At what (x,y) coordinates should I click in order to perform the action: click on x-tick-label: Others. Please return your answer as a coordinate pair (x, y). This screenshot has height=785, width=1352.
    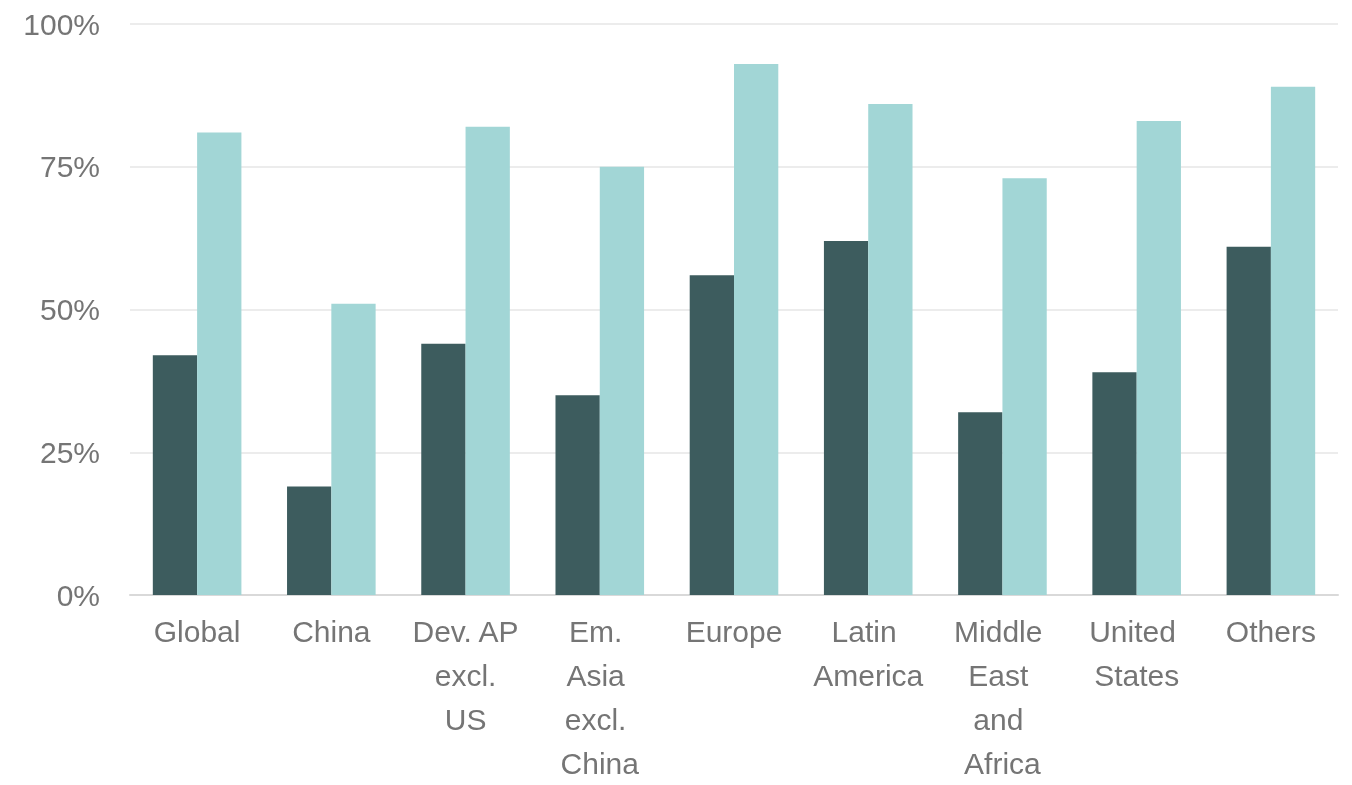
    Looking at the image, I should click on (1270, 631).